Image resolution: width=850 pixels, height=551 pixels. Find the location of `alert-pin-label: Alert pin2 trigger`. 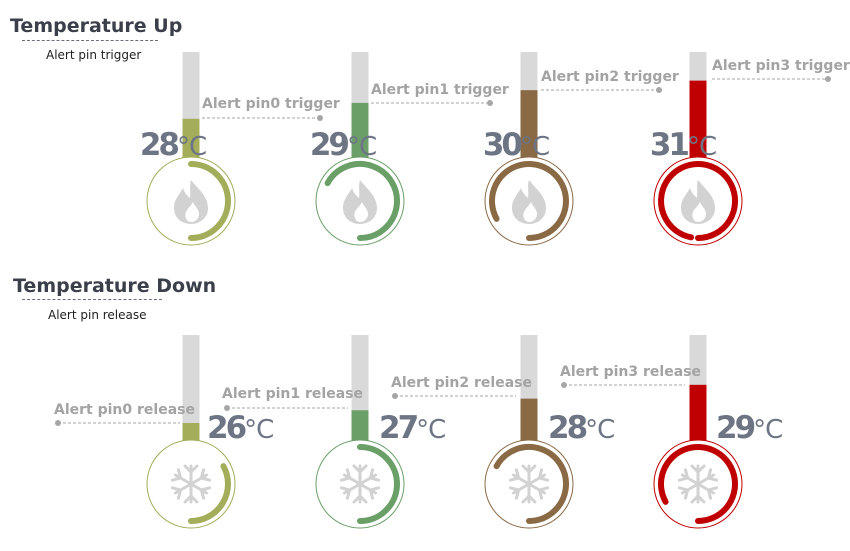

alert-pin-label: Alert pin2 trigger is located at coordinates (610, 77).